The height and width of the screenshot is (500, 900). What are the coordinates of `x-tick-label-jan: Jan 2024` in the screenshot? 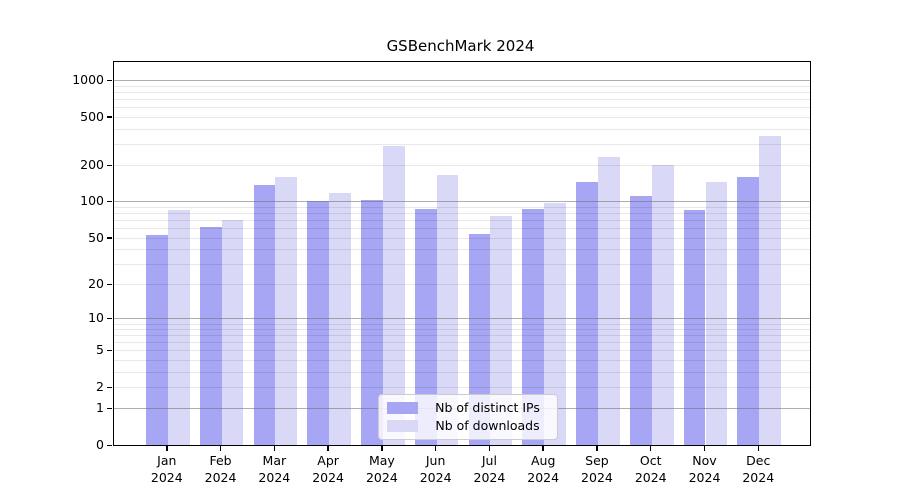 It's located at (166, 469).